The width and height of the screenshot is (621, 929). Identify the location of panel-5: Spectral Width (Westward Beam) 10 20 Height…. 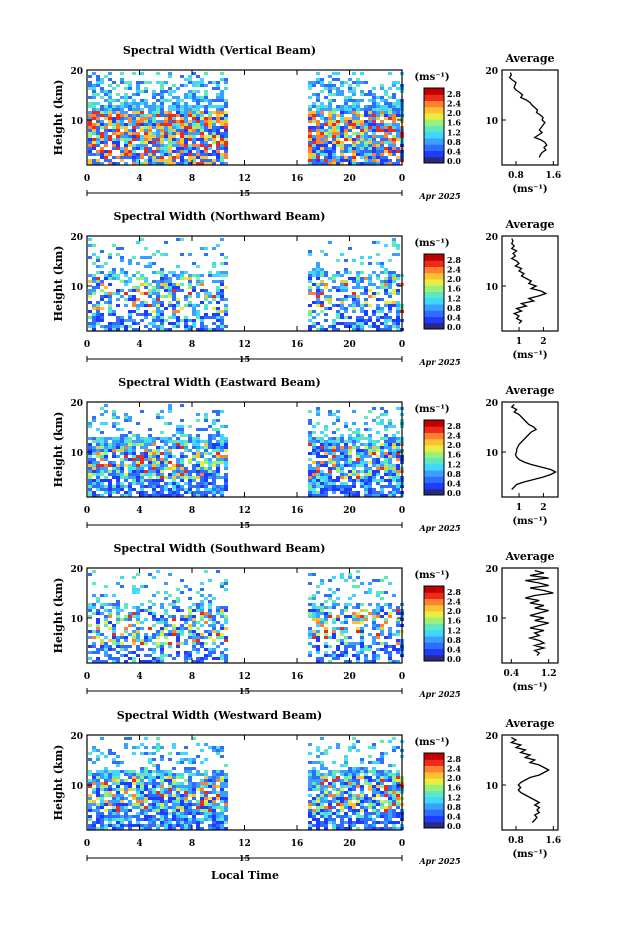
(306, 787).